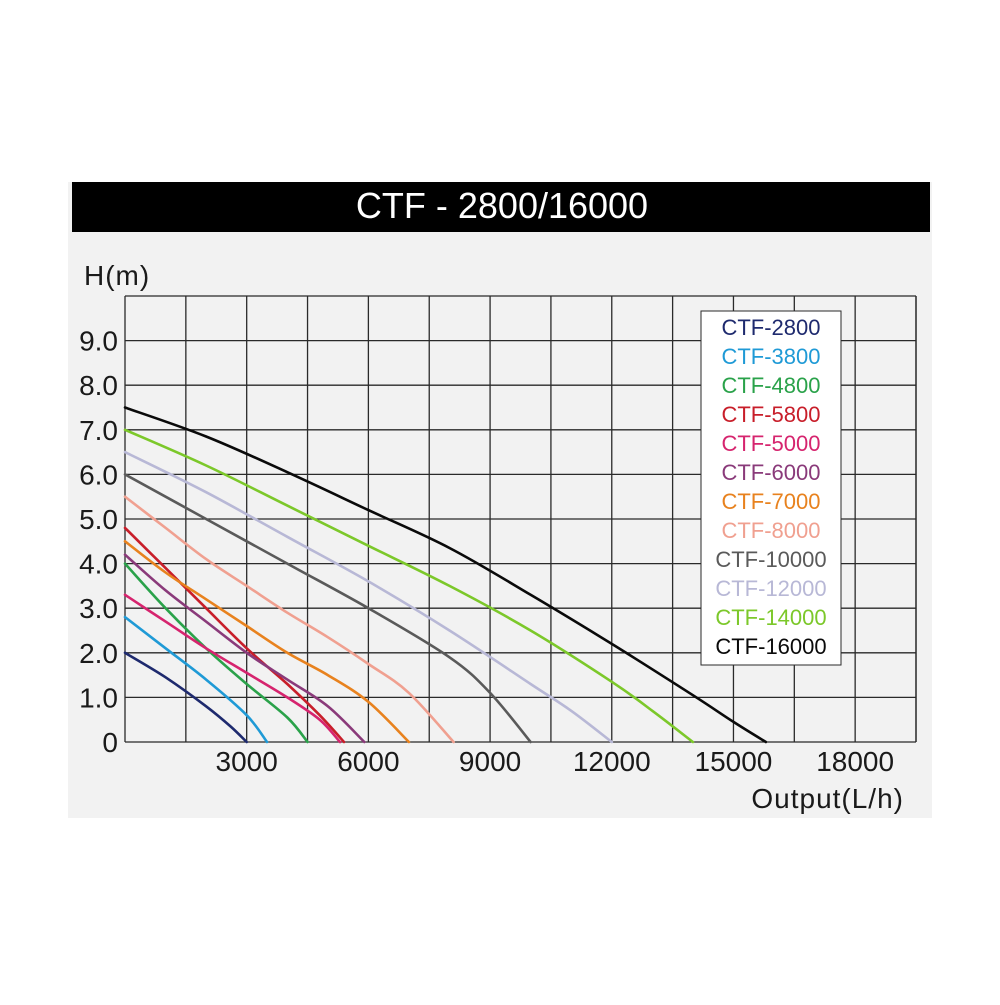  What do you see at coordinates (247, 761) in the screenshot?
I see `x-tick-label: 3000` at bounding box center [247, 761].